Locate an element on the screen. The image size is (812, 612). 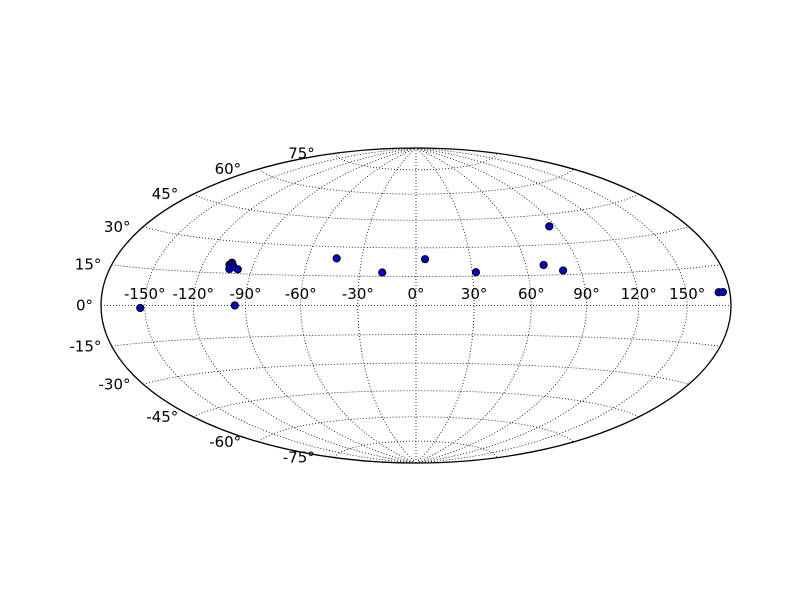
lat-tick-label: -30° is located at coordinates (115, 384).